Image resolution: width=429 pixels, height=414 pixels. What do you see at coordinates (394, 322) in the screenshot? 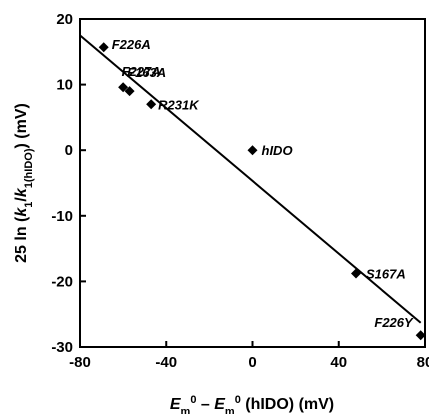
I see `point-label: F226Y` at bounding box center [394, 322].